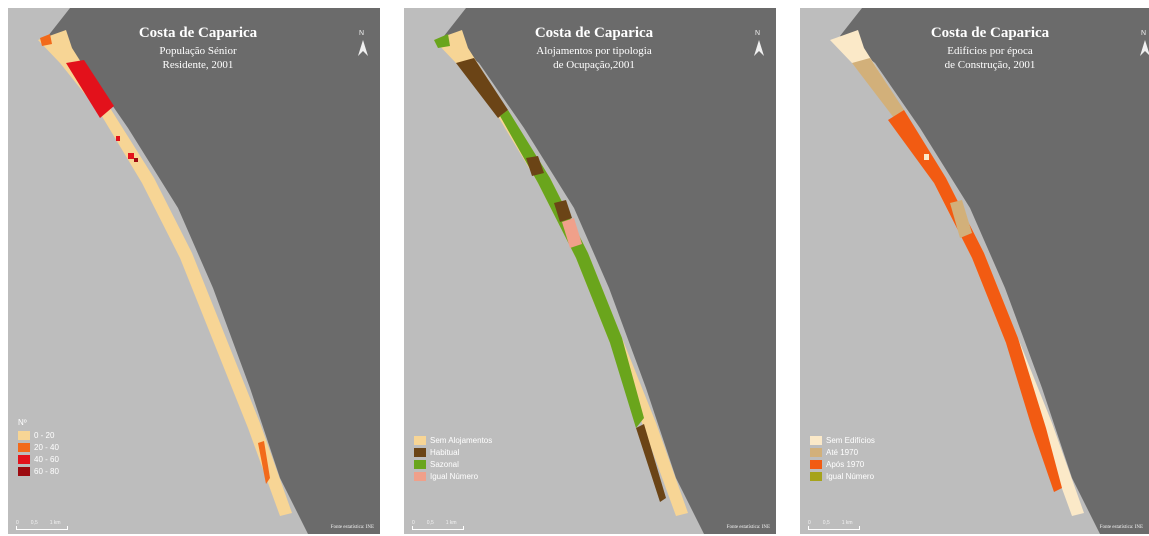 Image resolution: width=1149 pixels, height=536 pixels. I want to click on zone-habitual-mid-b, so click(563, 211).